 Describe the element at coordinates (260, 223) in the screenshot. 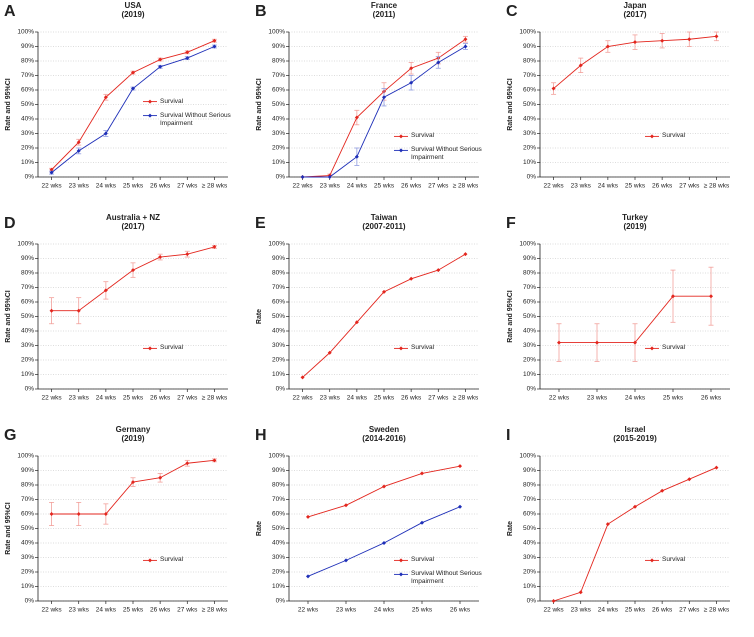

I see `panel-letter: E` at that location.